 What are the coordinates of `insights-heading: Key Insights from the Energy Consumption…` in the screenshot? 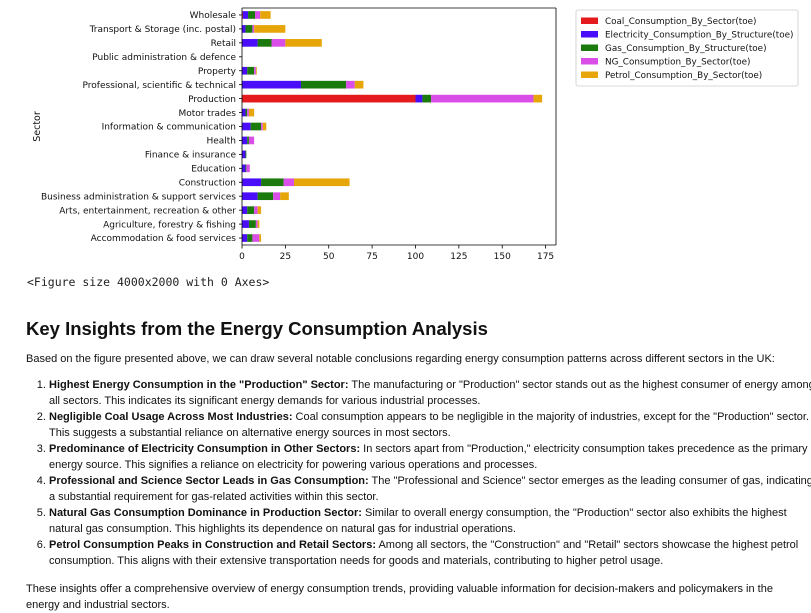 It's located at (257, 328).